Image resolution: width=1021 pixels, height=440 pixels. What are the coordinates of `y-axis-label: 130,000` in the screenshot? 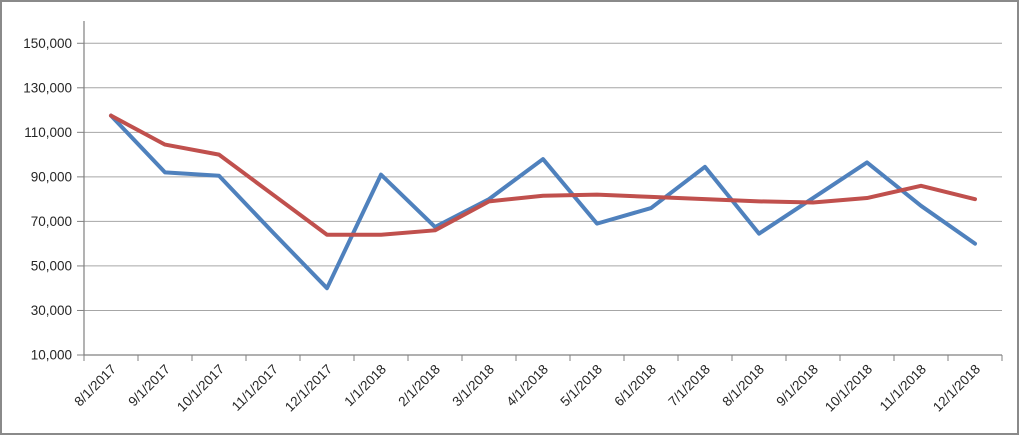 It's located at (47, 87).